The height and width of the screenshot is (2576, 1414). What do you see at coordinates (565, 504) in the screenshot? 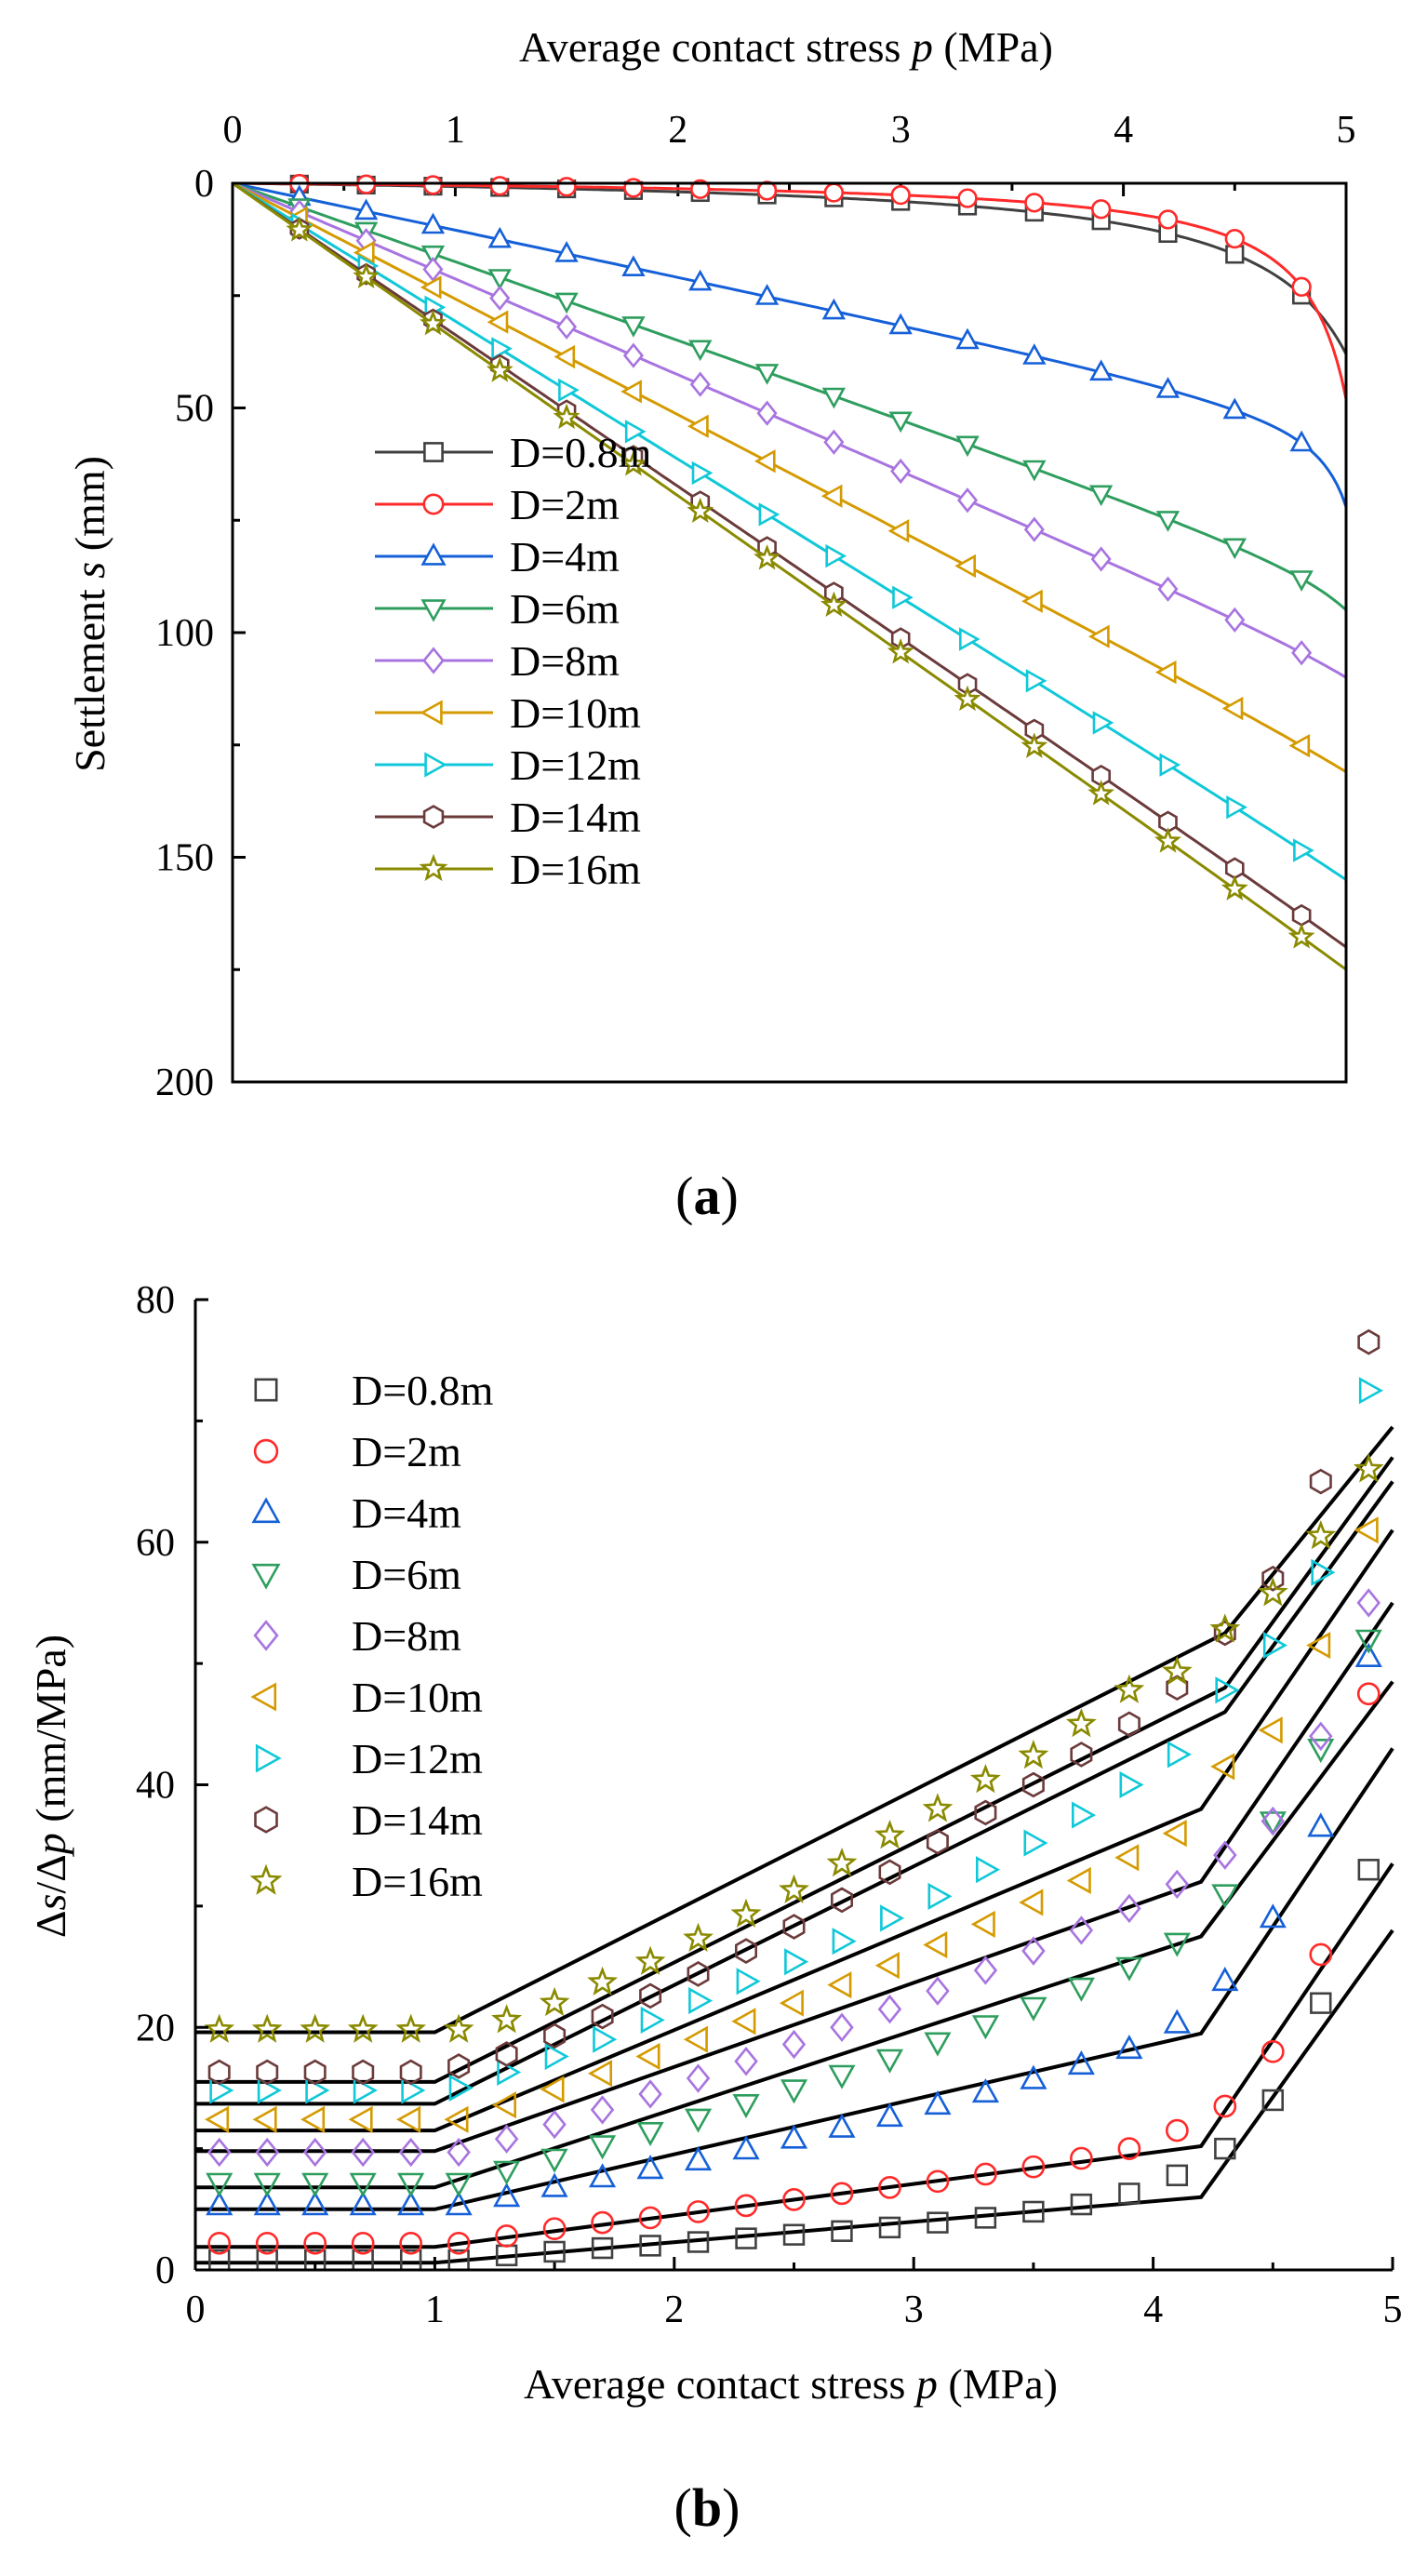
I see `panel-a-legend-label: D=2m` at bounding box center [565, 504].